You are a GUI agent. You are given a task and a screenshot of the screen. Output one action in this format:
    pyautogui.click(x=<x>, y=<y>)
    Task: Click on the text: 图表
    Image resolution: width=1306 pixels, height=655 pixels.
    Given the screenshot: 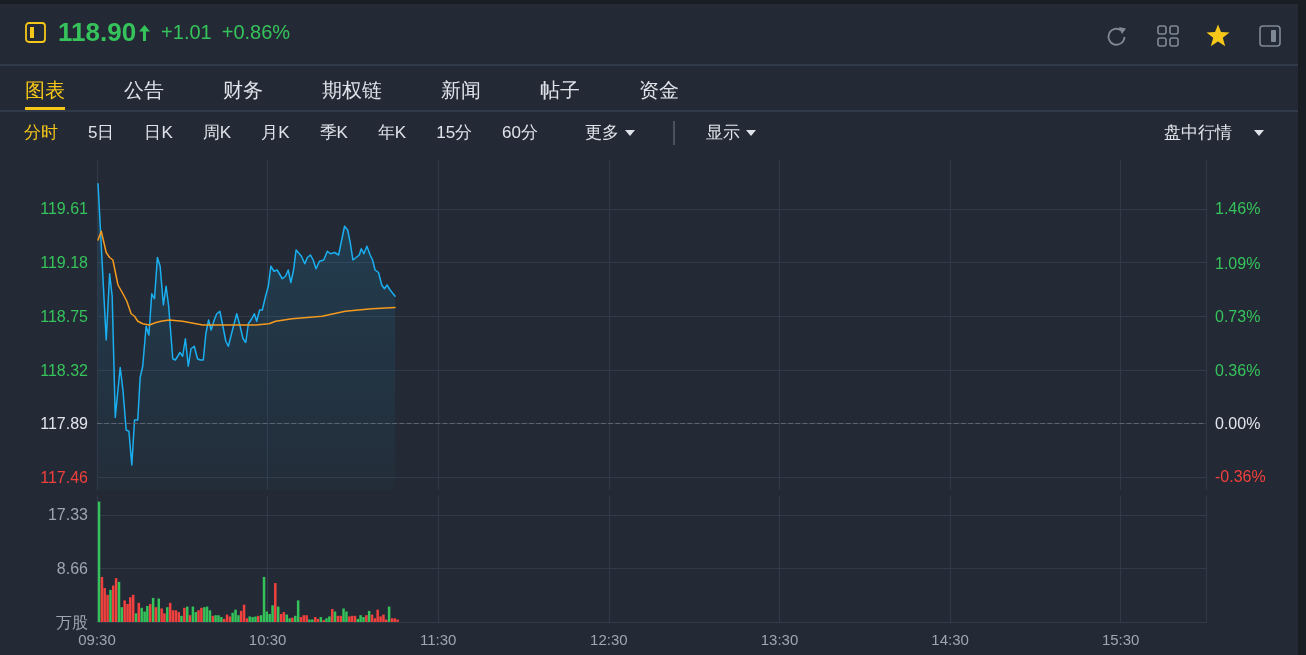 What is the action you would take?
    pyautogui.click(x=45, y=90)
    